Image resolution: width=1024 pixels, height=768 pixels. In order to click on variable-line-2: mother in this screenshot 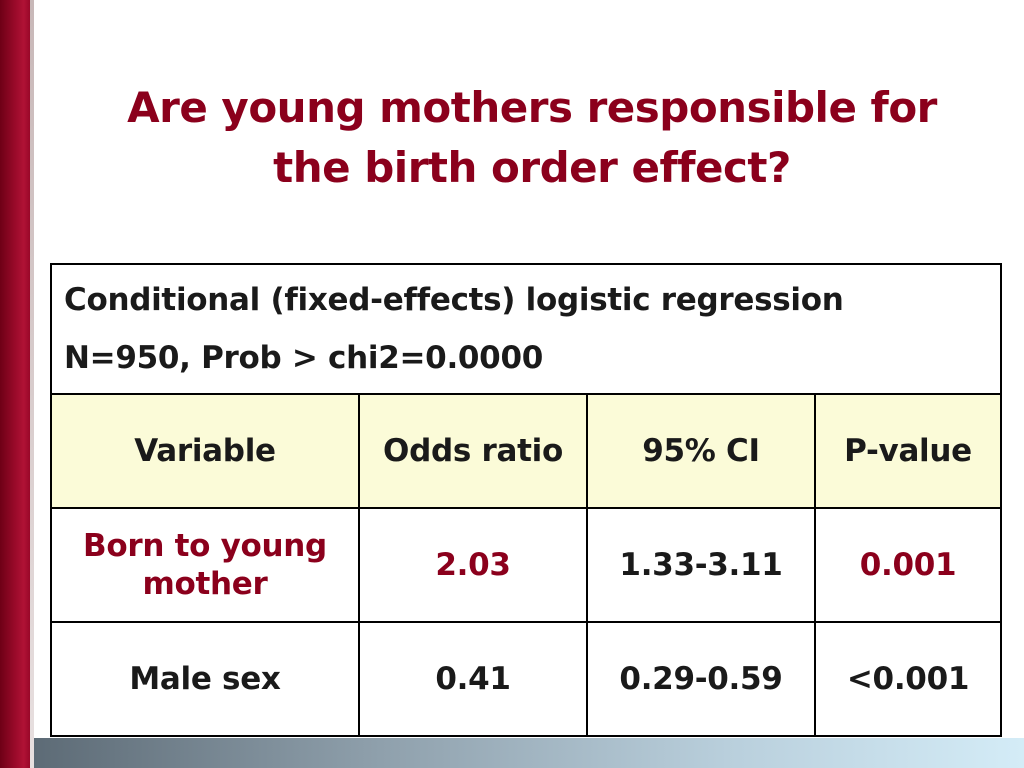, I will do `click(205, 584)`.